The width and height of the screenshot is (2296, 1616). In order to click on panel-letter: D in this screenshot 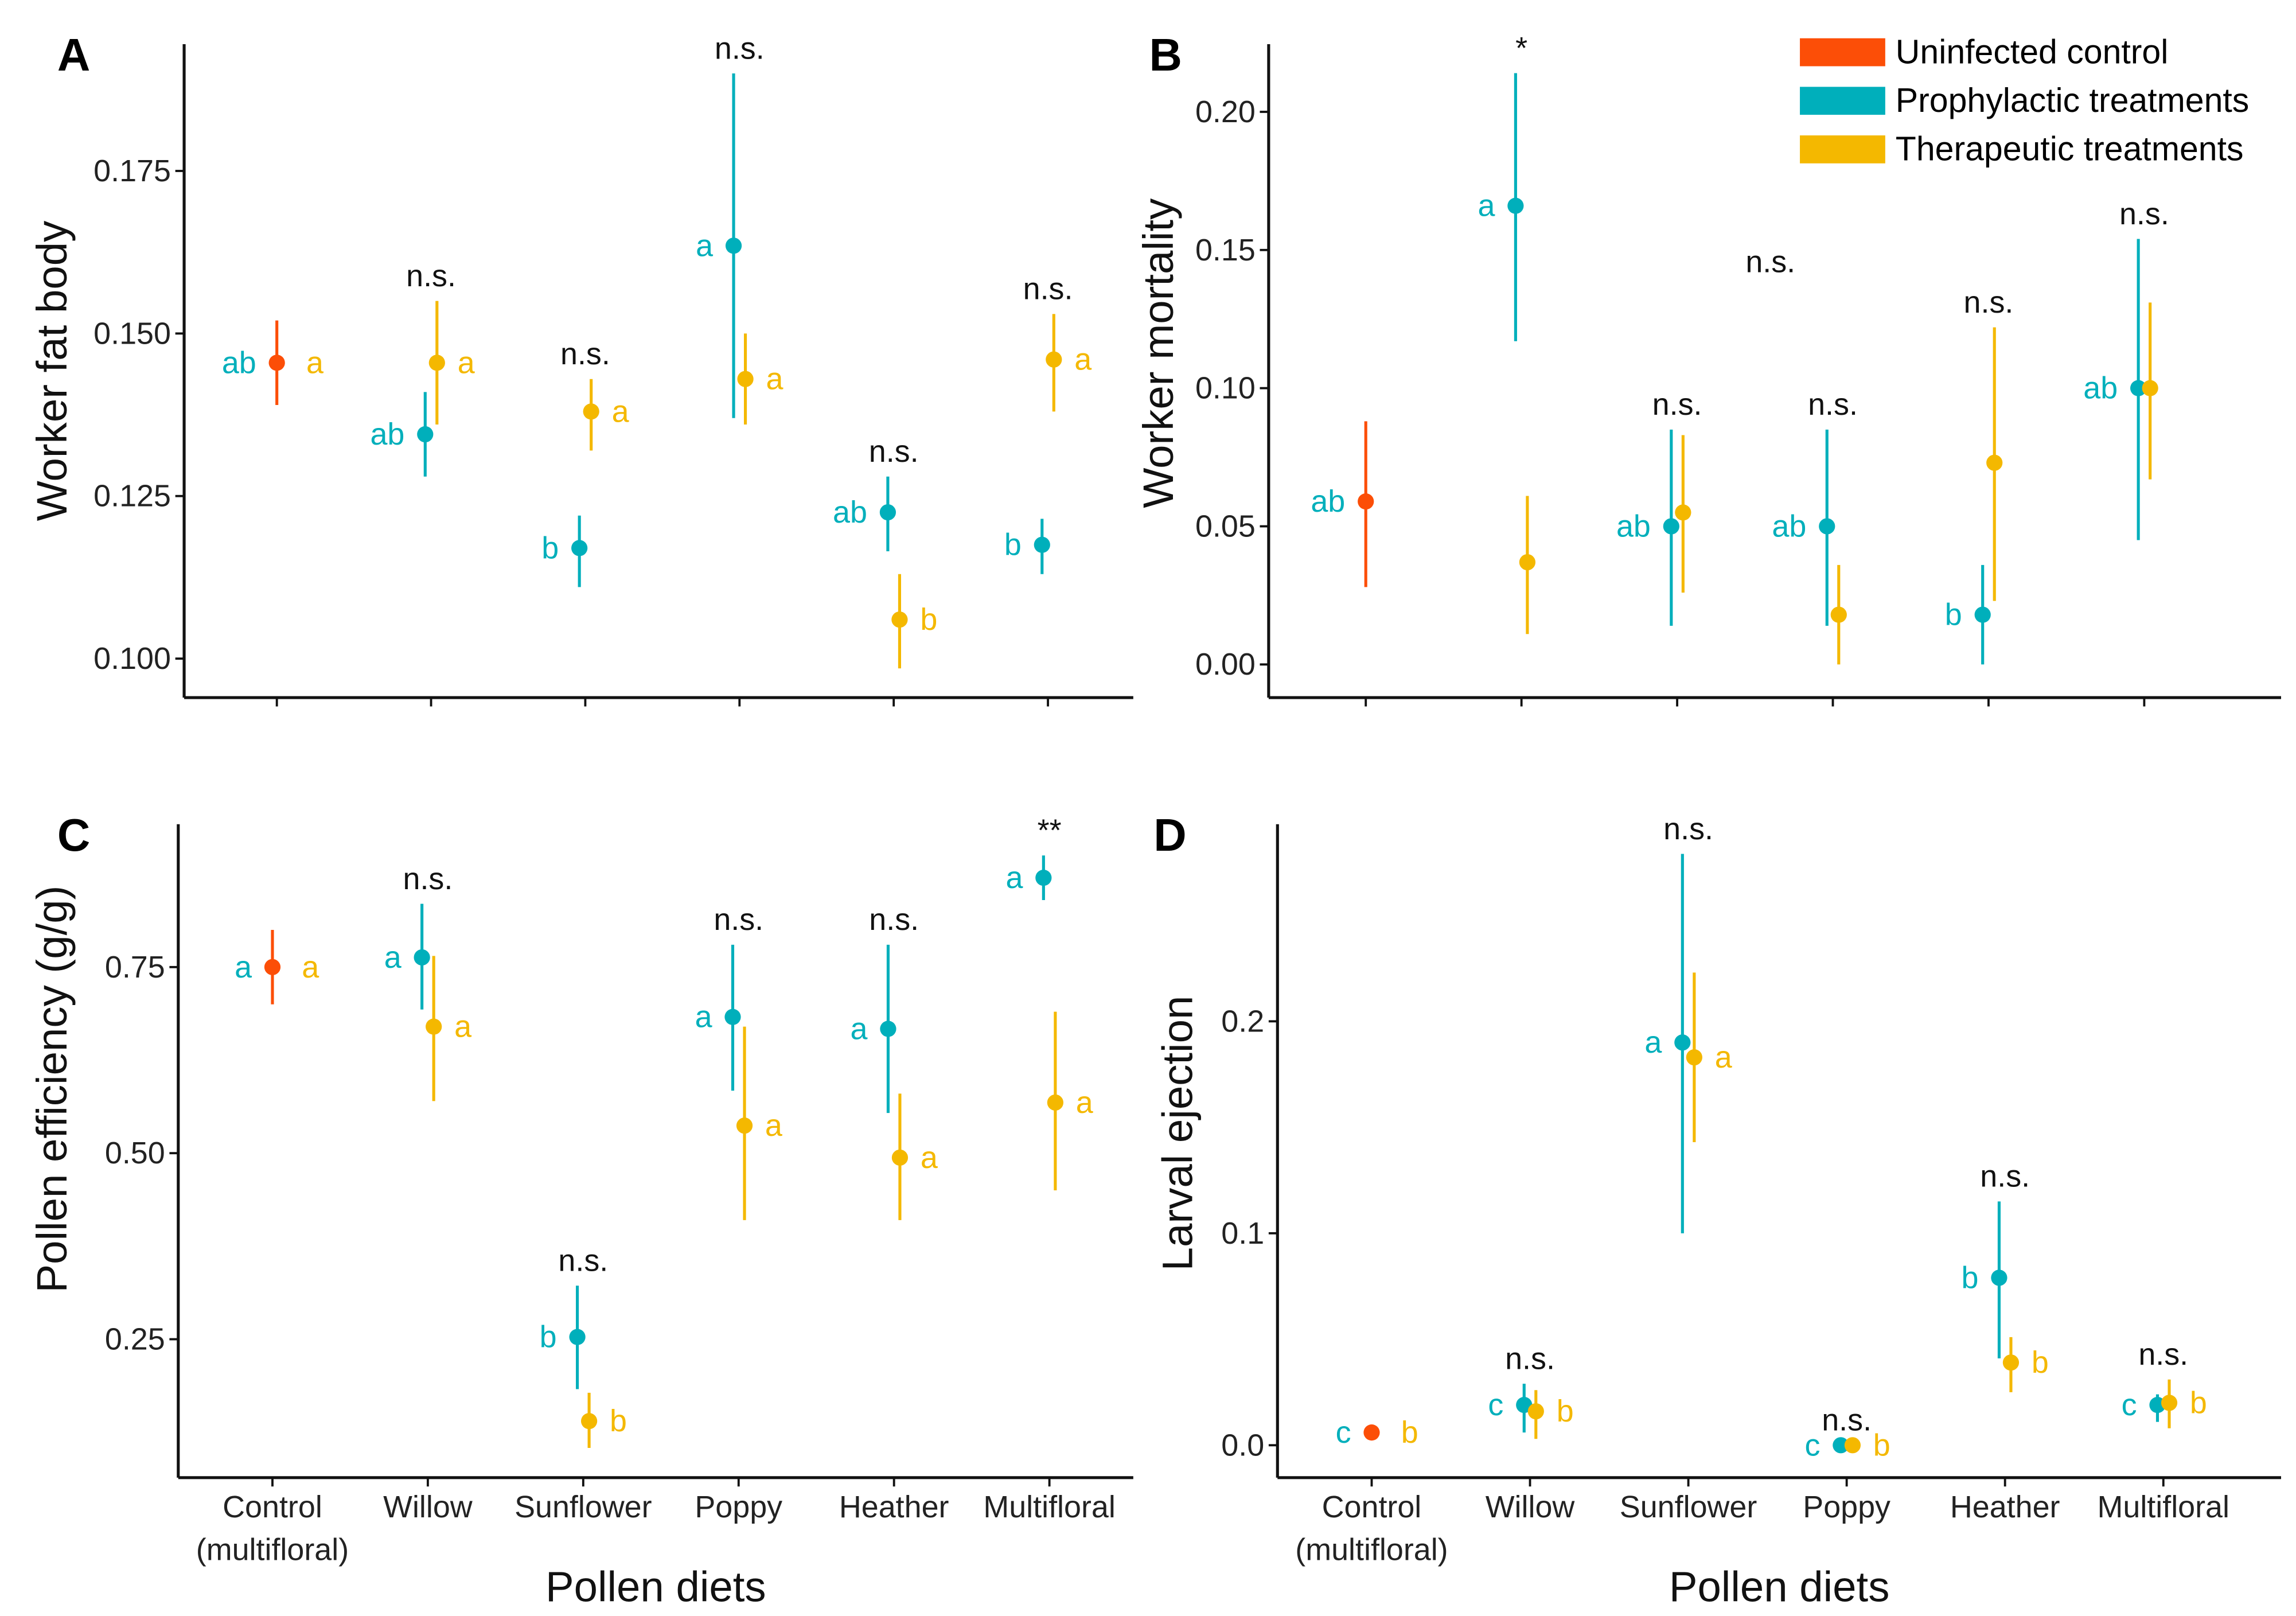, I will do `click(1169, 834)`.